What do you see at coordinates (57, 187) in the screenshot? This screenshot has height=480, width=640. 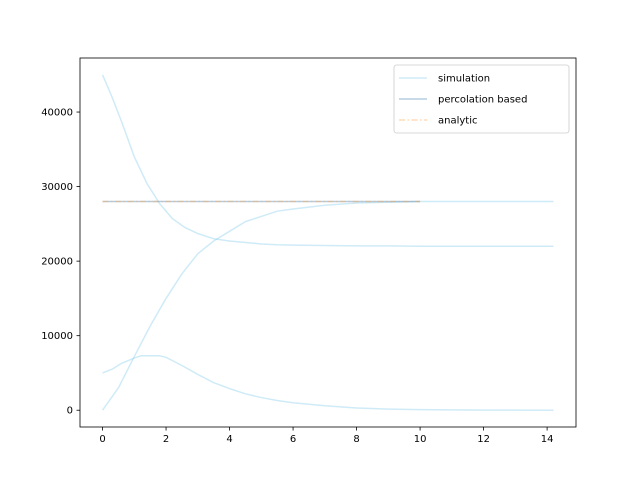 I see `y-tick-label: 30000` at bounding box center [57, 187].